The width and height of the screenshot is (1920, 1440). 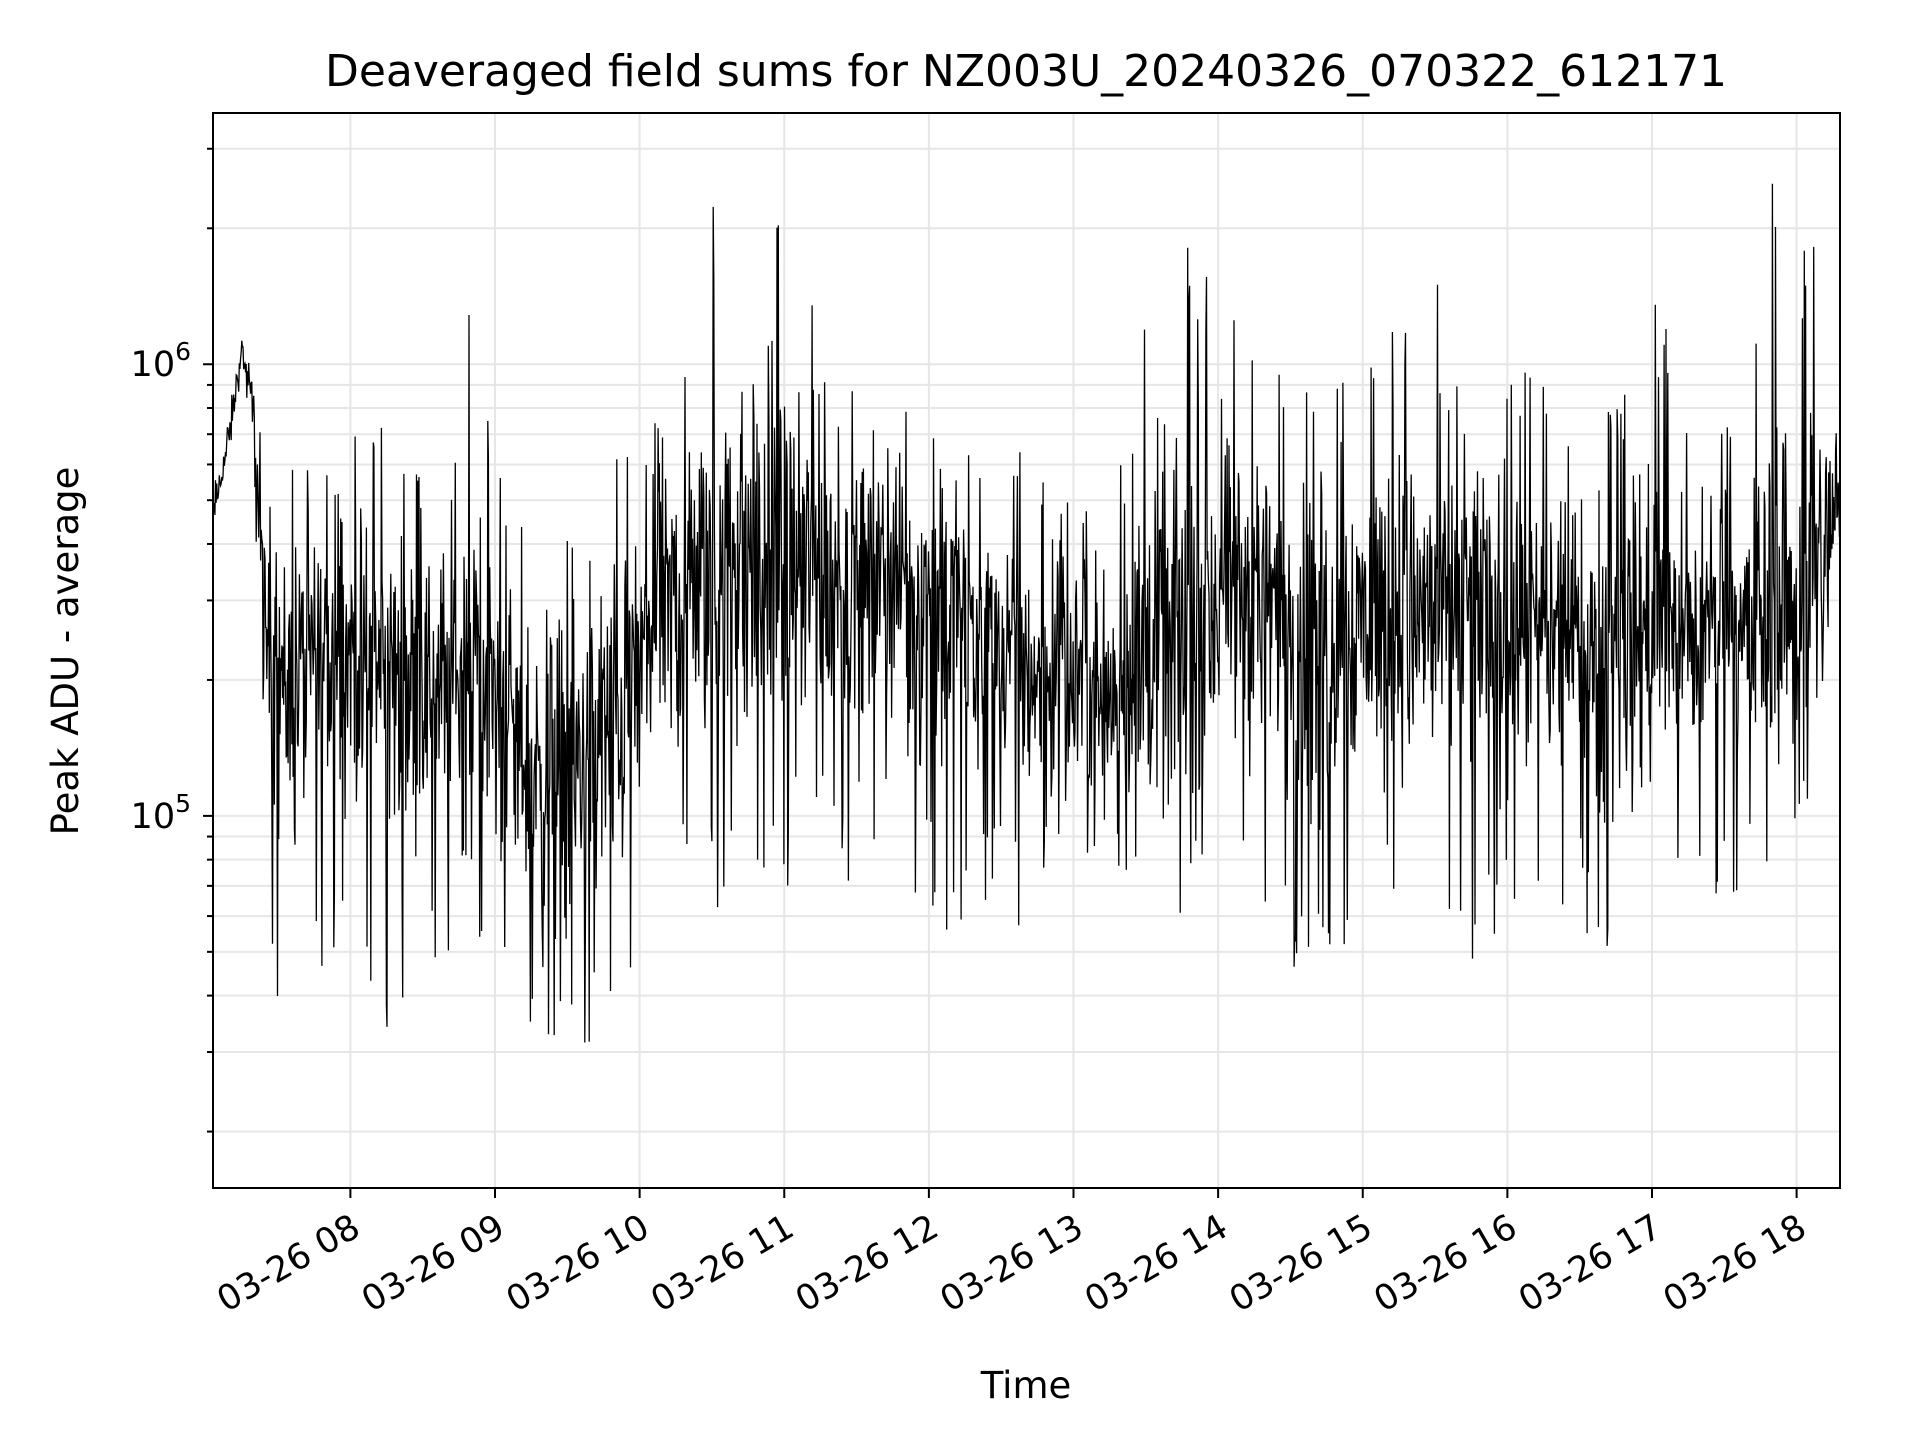 I want to click on y-axis-label: Peak ADU - average, so click(x=65, y=651).